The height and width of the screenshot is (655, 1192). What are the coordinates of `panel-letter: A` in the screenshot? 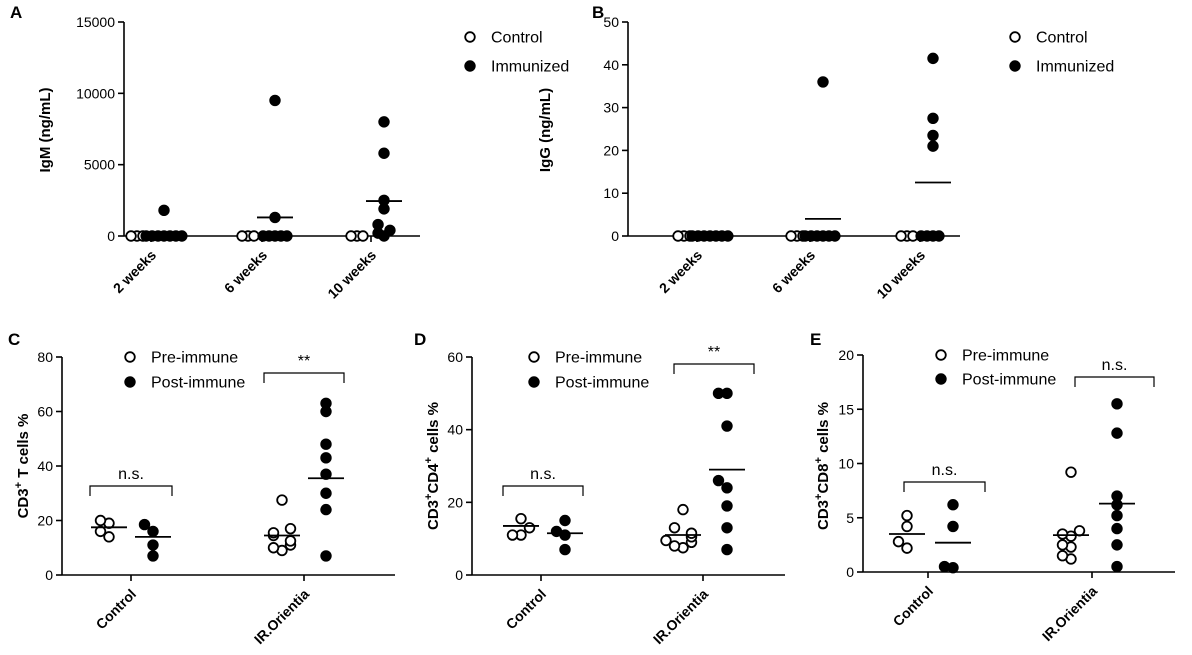 It's located at (16, 12).